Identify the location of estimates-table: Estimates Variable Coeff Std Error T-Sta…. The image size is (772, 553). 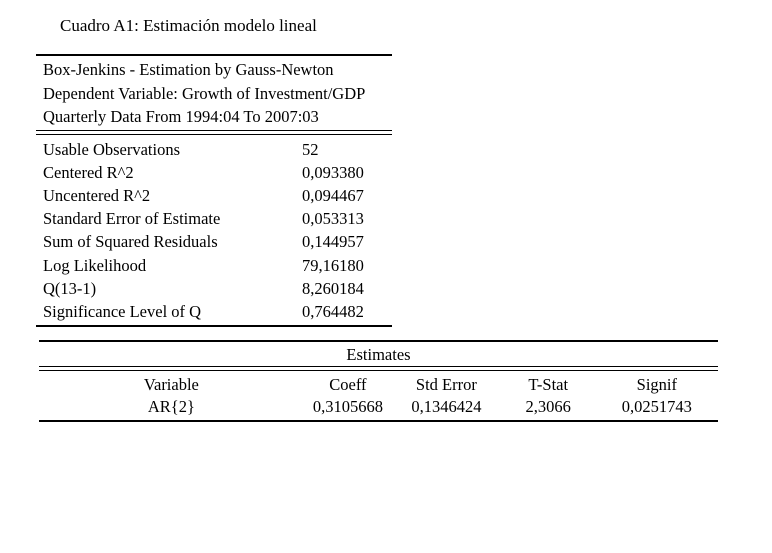
(378, 381).